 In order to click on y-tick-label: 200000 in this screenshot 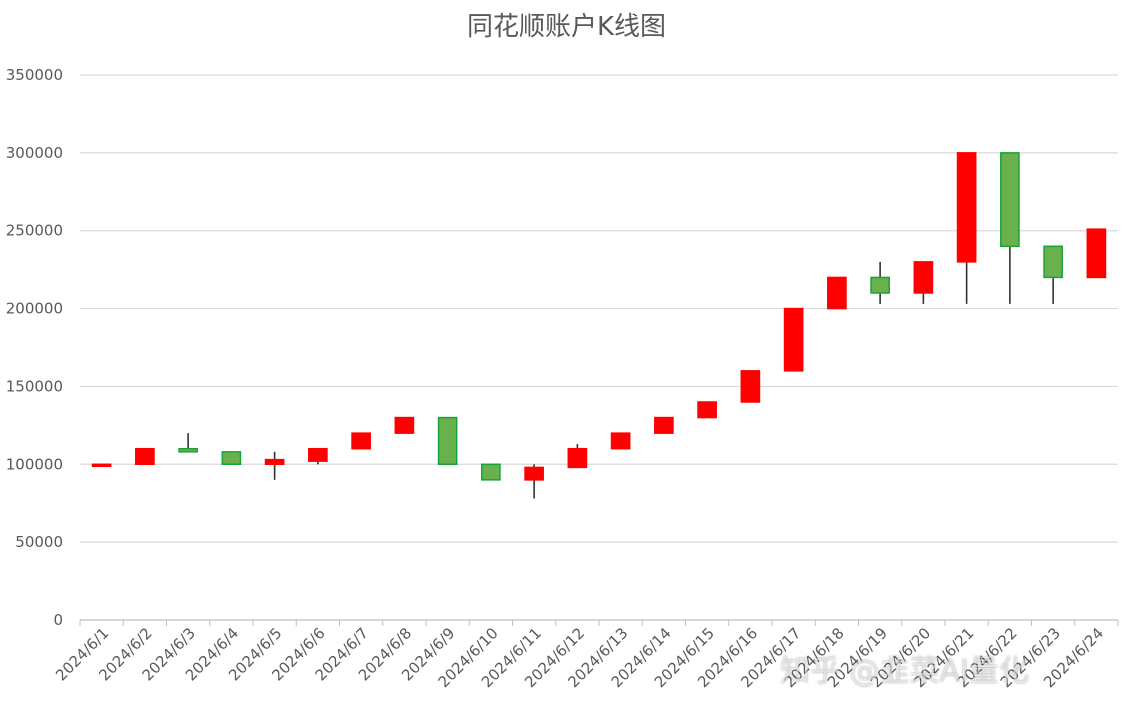, I will do `click(34, 309)`.